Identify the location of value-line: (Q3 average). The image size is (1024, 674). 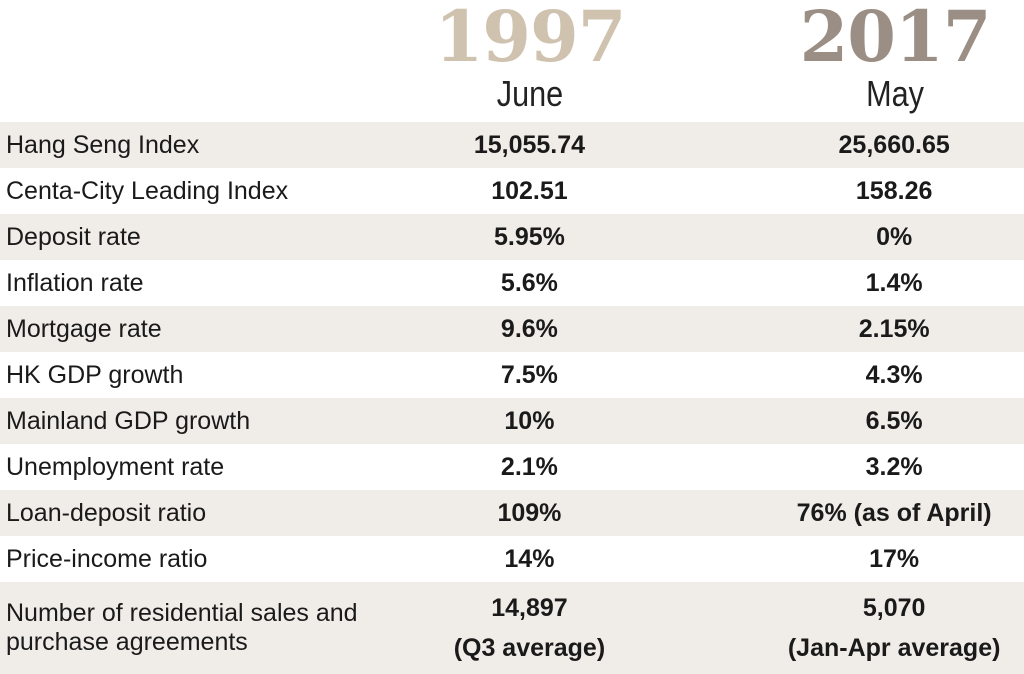
(529, 648).